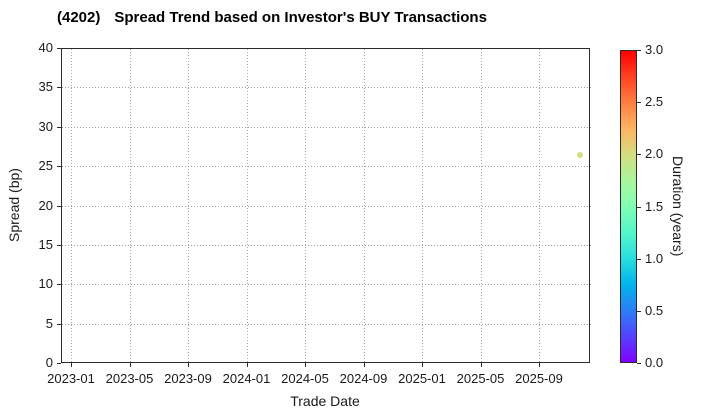 This screenshot has width=720, height=420. Describe the element at coordinates (14, 205) in the screenshot. I see `y-axis-label: Spread (bp)` at that location.